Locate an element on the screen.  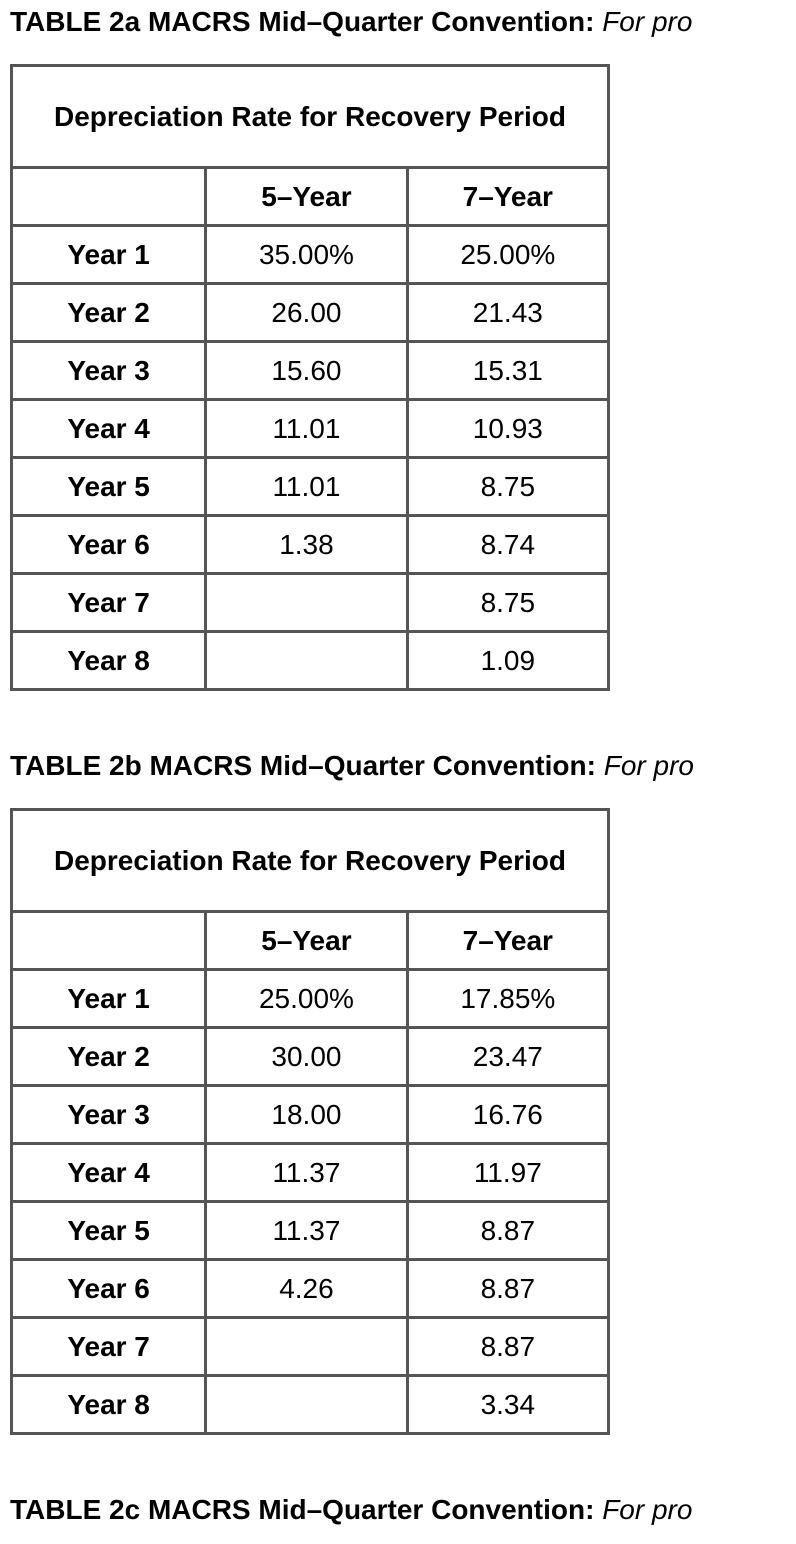
rate-cell: 8.74 is located at coordinates (508, 544).